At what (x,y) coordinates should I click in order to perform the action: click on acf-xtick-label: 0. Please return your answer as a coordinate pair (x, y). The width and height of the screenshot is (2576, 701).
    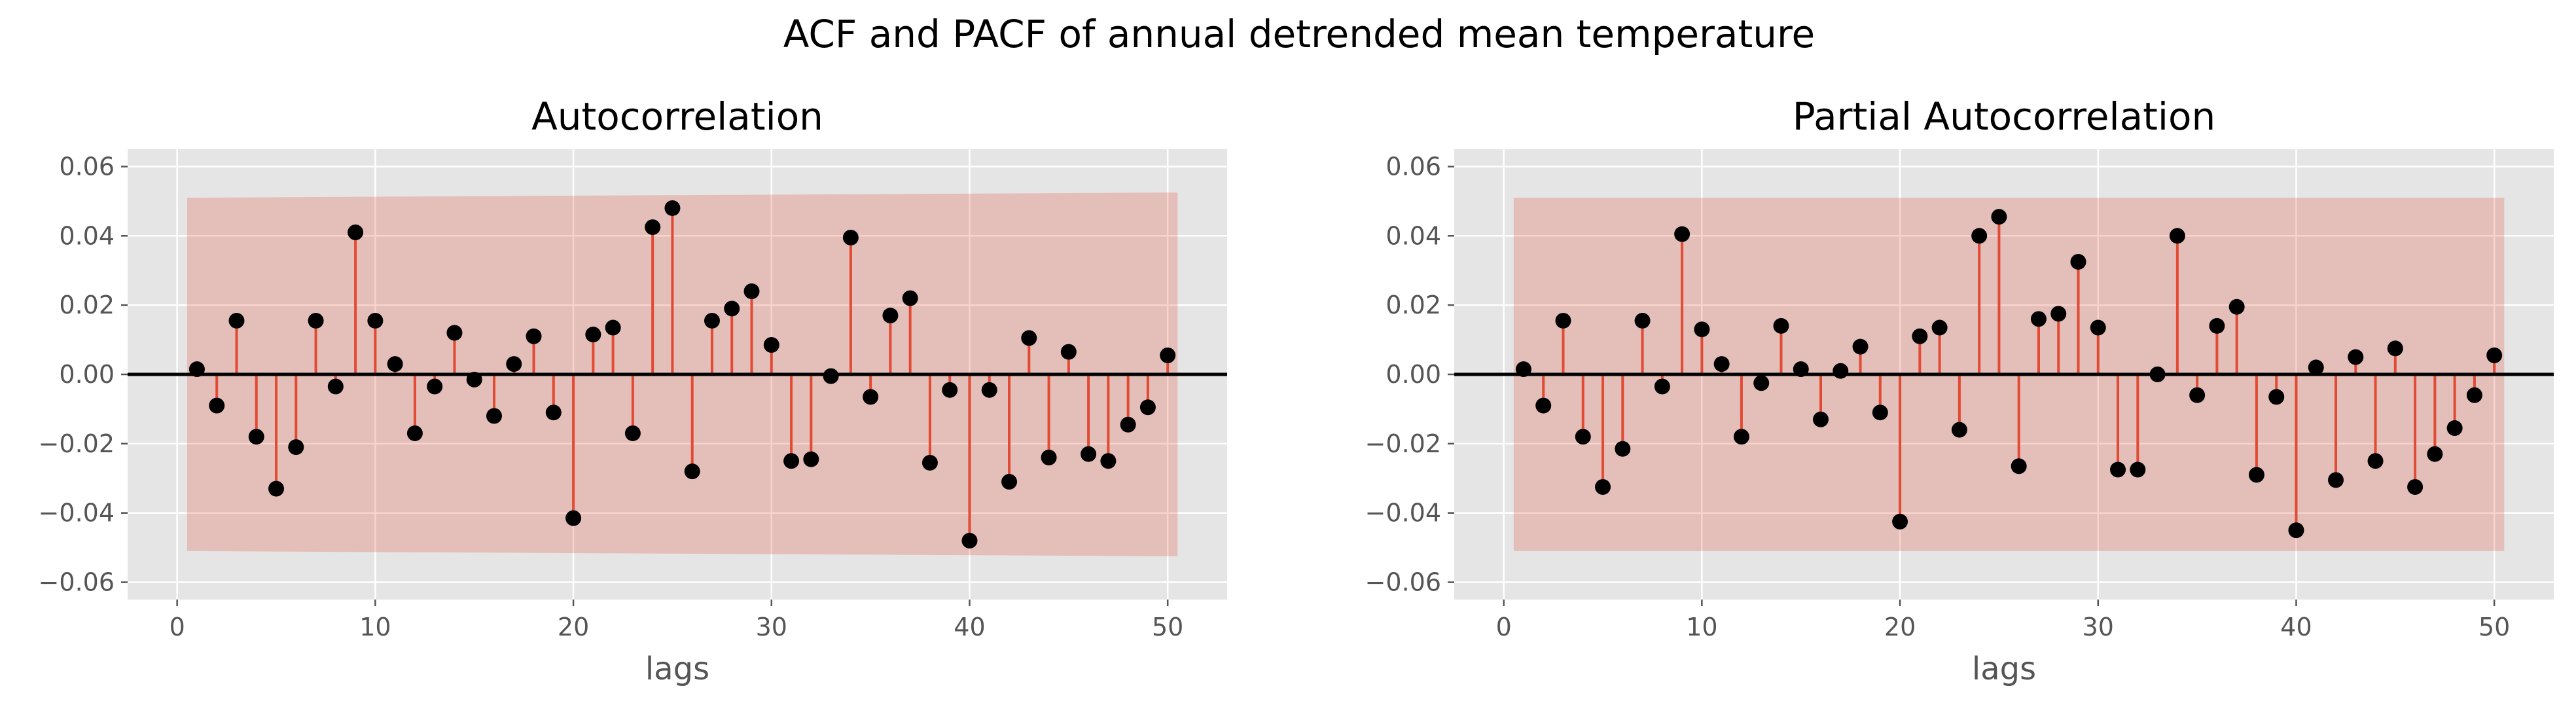
    Looking at the image, I should click on (177, 627).